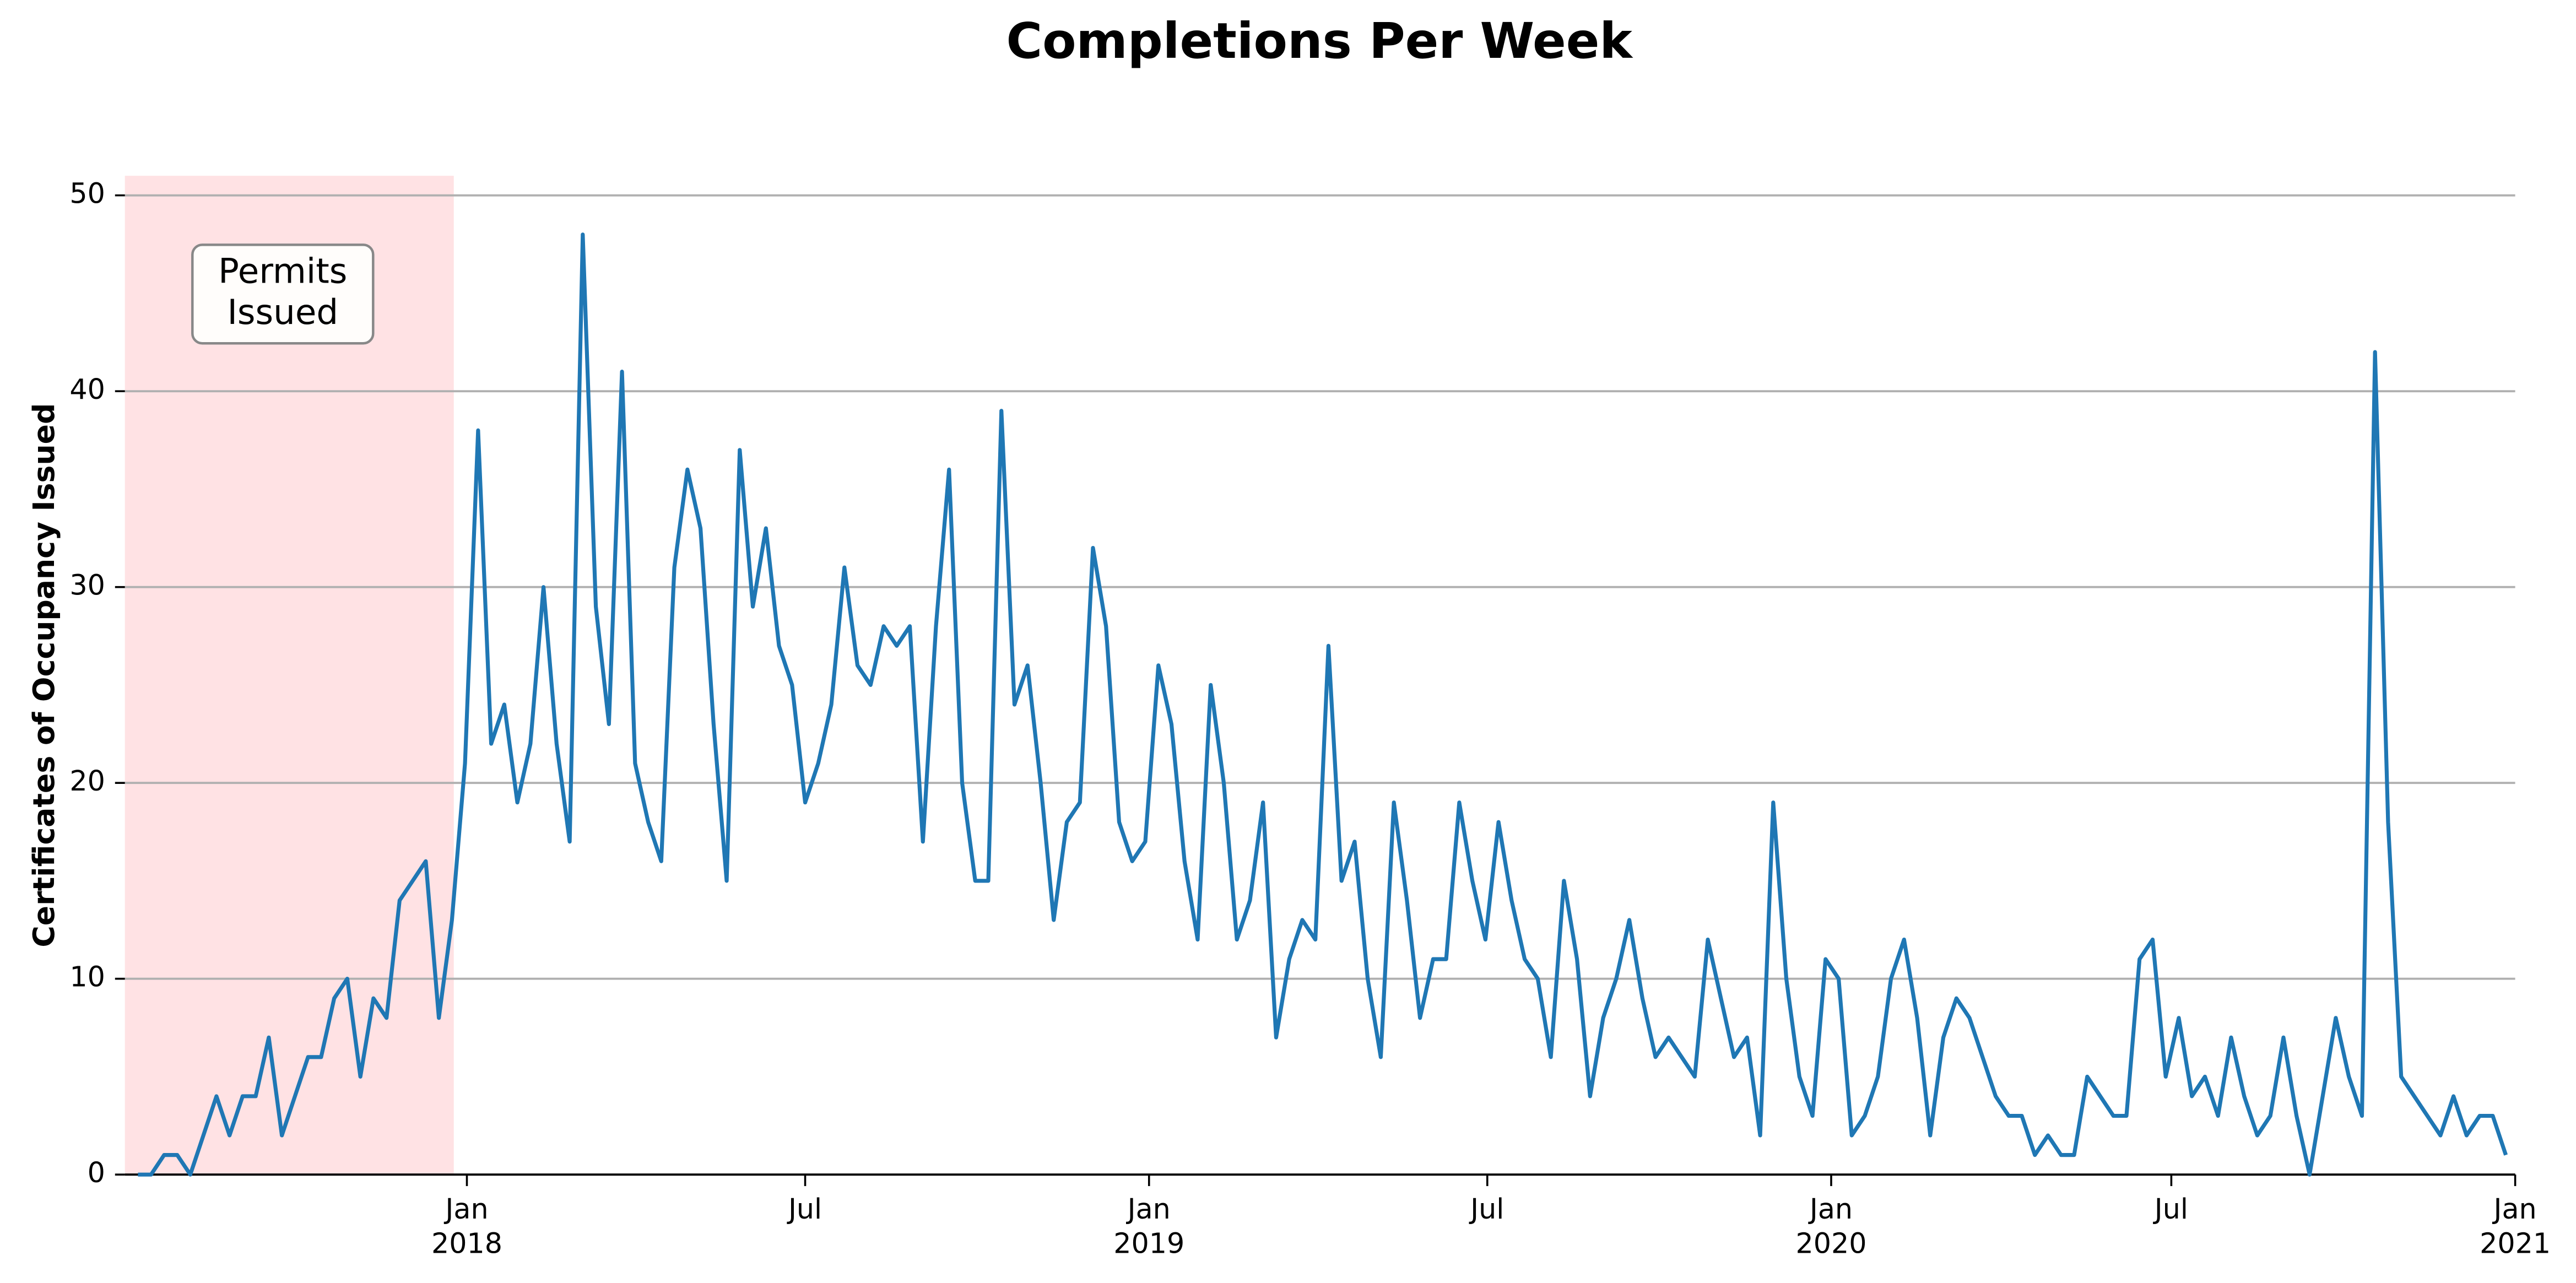 This screenshot has width=2576, height=1283. I want to click on annotation-box, so click(283, 294).